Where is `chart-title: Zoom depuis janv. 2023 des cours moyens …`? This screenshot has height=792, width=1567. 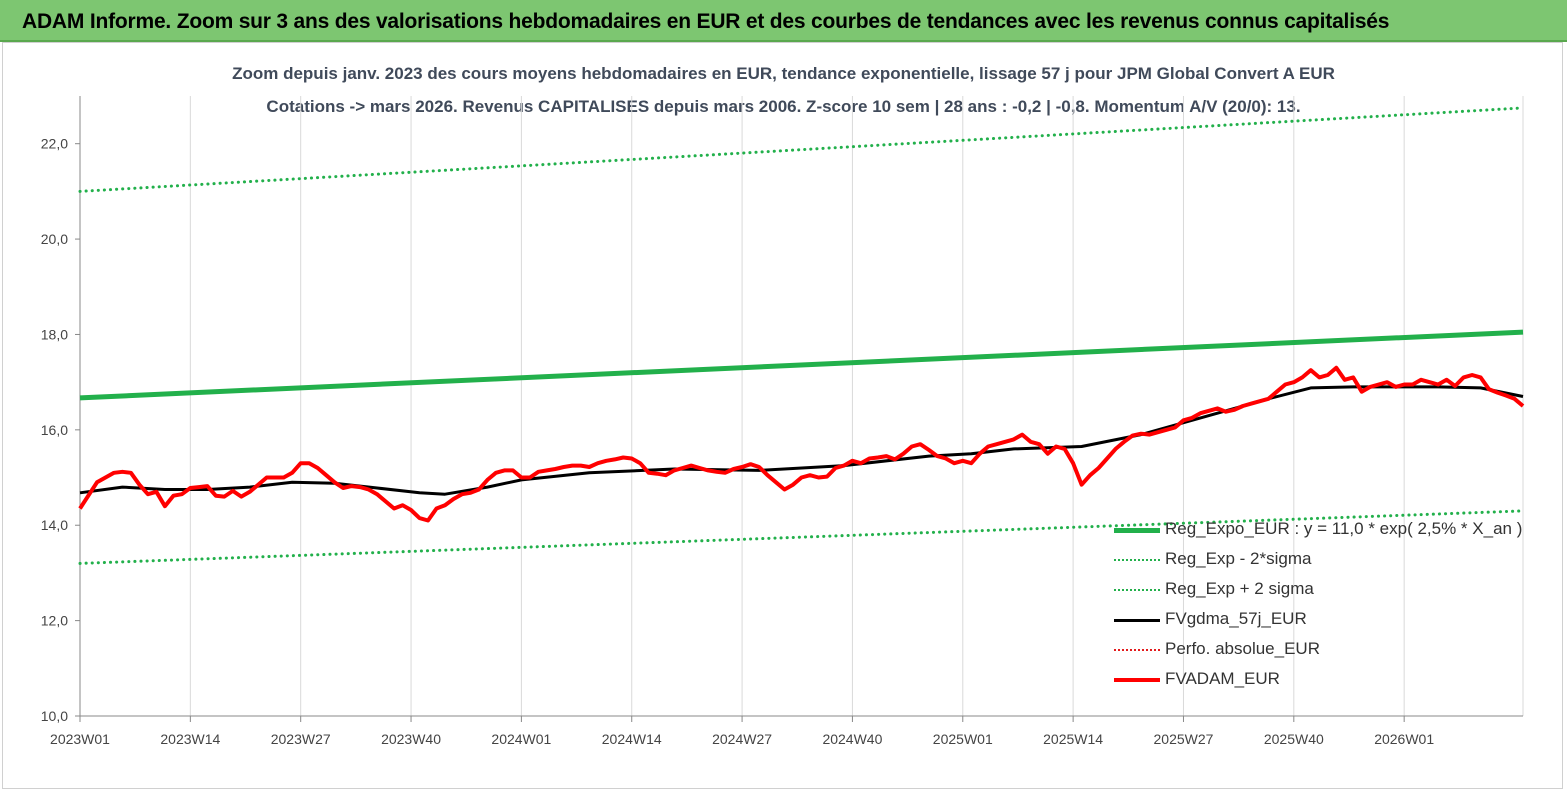 chart-title: Zoom depuis janv. 2023 des cours moyens … is located at coordinates (783, 73).